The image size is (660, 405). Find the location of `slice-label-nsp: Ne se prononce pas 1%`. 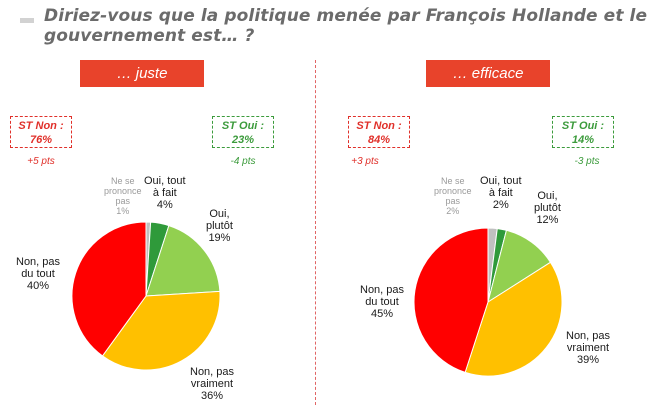

slice-label-nsp: Ne se prononce pas 1% is located at coordinates (123, 196).